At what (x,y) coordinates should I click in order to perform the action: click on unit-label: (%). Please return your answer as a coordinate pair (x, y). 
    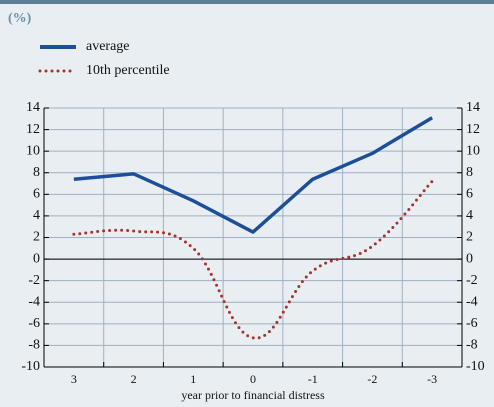
    Looking at the image, I should click on (20, 18).